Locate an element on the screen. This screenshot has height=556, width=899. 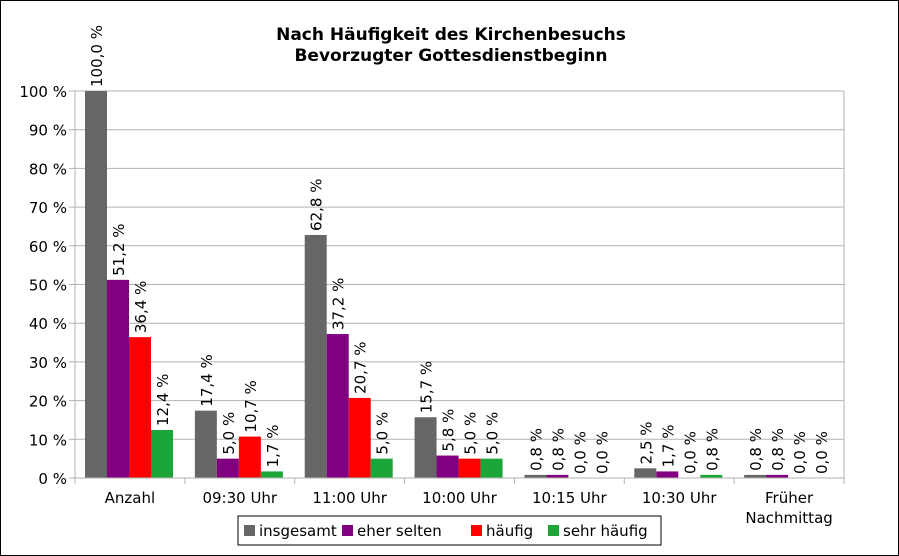
x-tick-label: Früher is located at coordinates (789, 498).